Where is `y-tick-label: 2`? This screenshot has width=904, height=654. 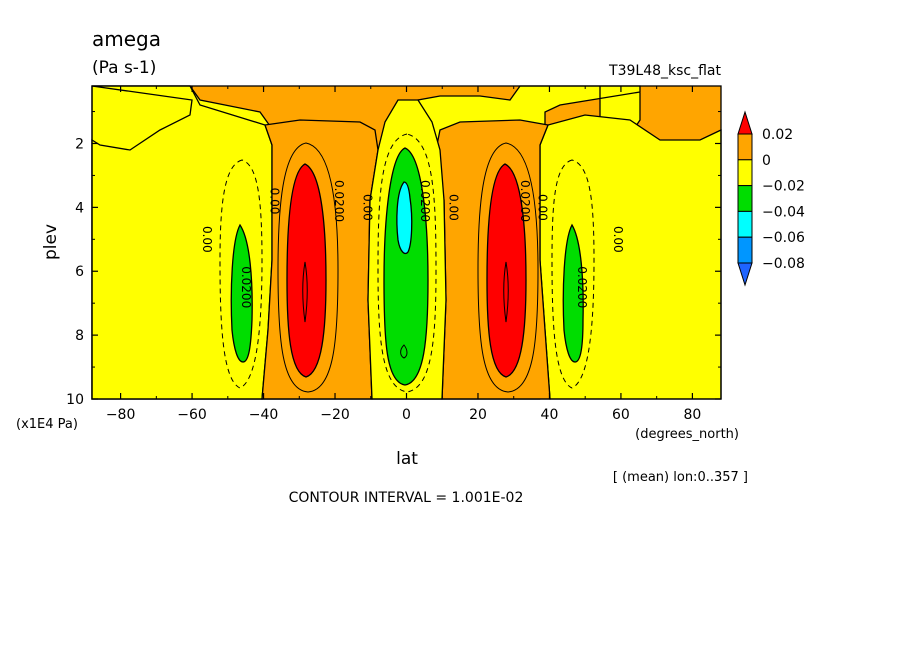 y-tick-label: 2 is located at coordinates (79, 144).